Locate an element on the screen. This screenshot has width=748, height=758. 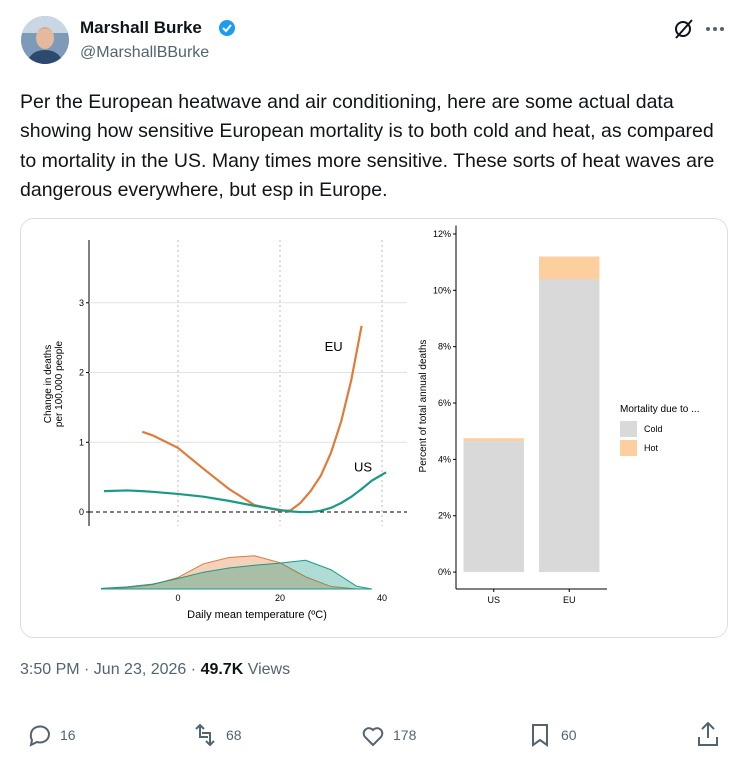
like-icon is located at coordinates (373, 737).